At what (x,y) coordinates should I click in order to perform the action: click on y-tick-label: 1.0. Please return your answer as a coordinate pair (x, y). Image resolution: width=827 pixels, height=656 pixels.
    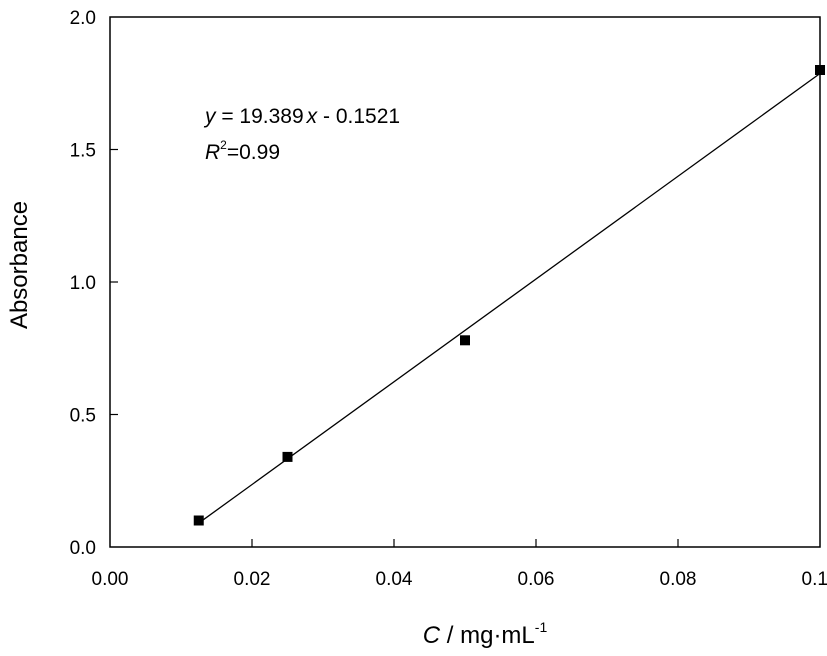
    Looking at the image, I should click on (83, 283).